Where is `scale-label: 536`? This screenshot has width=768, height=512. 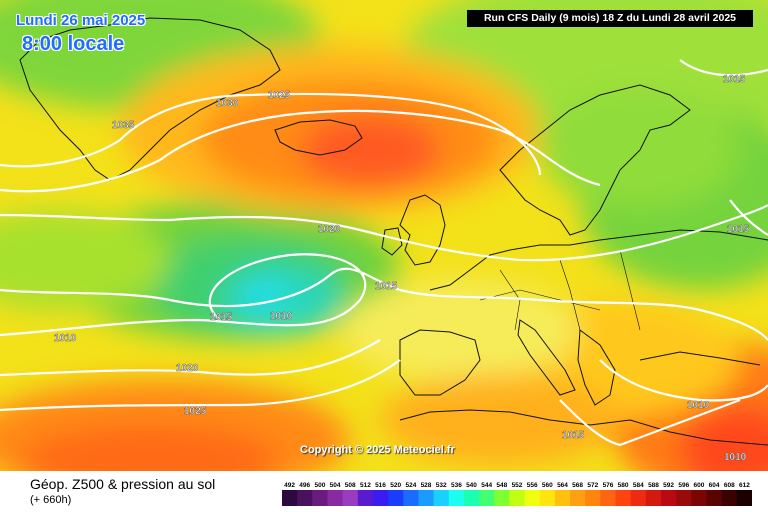 scale-label: 536 is located at coordinates (456, 485).